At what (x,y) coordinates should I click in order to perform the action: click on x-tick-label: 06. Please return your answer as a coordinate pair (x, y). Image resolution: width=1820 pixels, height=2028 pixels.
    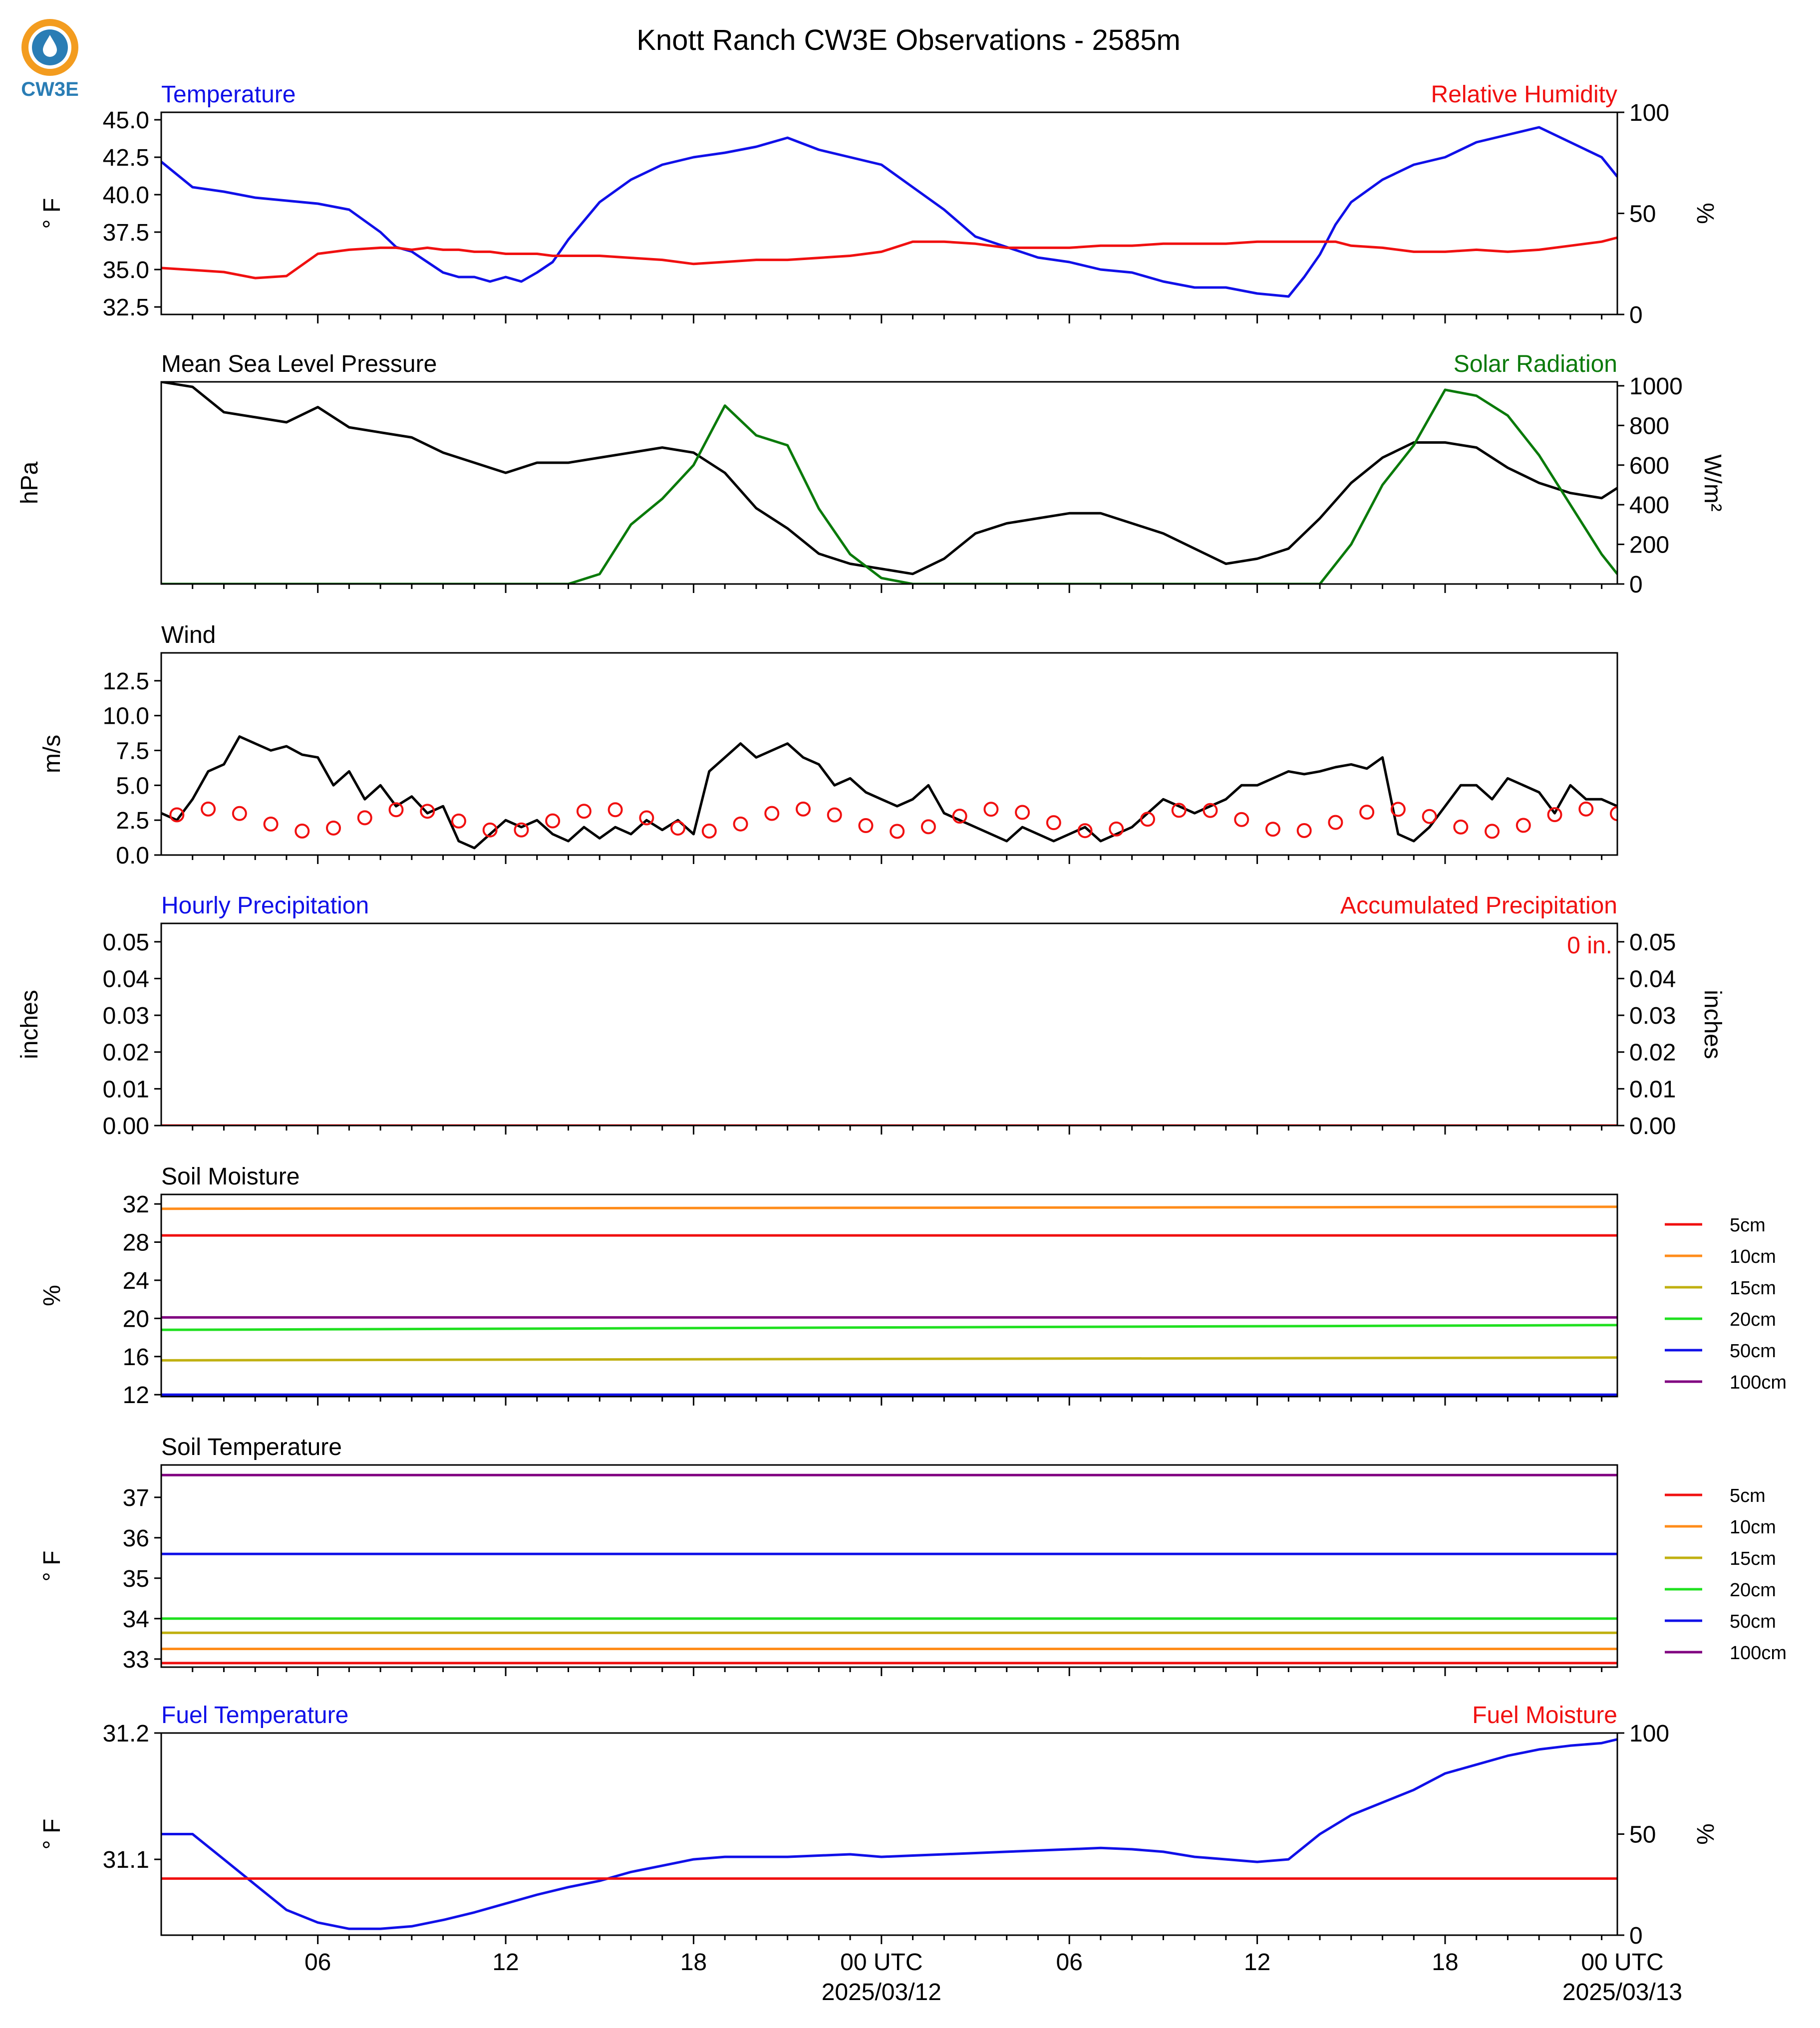
    Looking at the image, I should click on (1069, 1962).